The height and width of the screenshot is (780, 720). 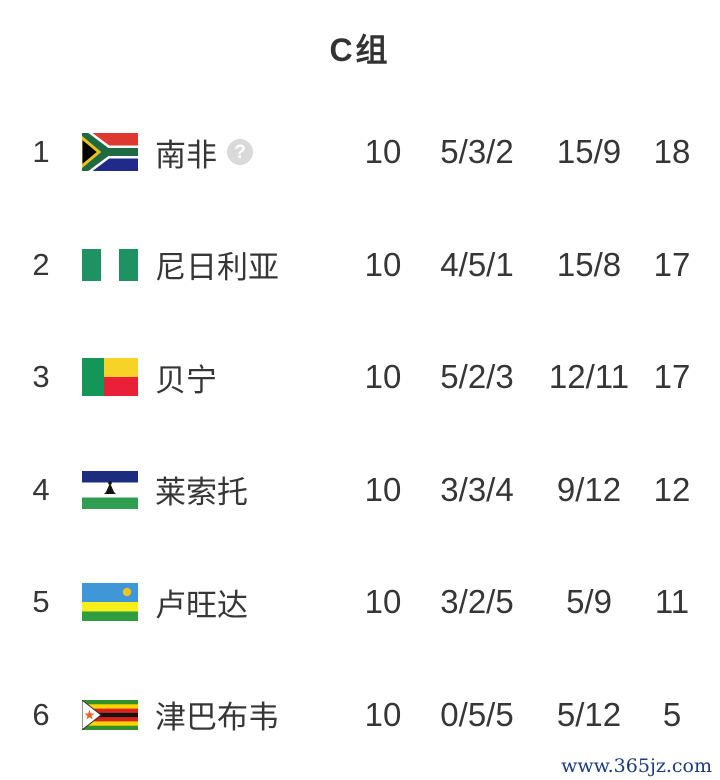 What do you see at coordinates (589, 264) in the screenshot?
I see `goals-for-against: 15/8` at bounding box center [589, 264].